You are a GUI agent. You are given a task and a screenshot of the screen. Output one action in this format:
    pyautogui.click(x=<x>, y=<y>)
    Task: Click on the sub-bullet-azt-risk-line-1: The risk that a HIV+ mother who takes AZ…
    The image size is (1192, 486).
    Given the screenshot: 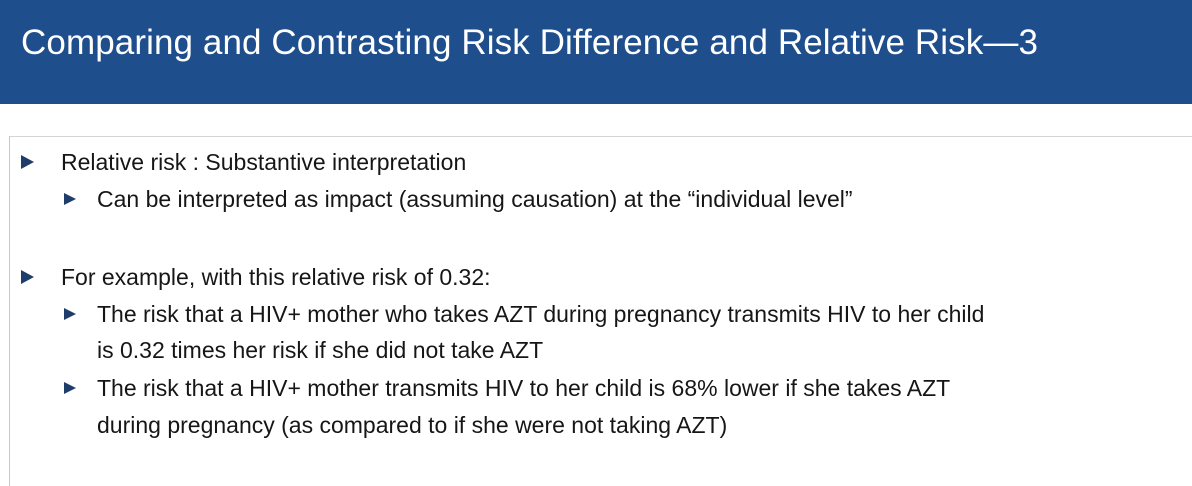 What is the action you would take?
    pyautogui.click(x=541, y=314)
    